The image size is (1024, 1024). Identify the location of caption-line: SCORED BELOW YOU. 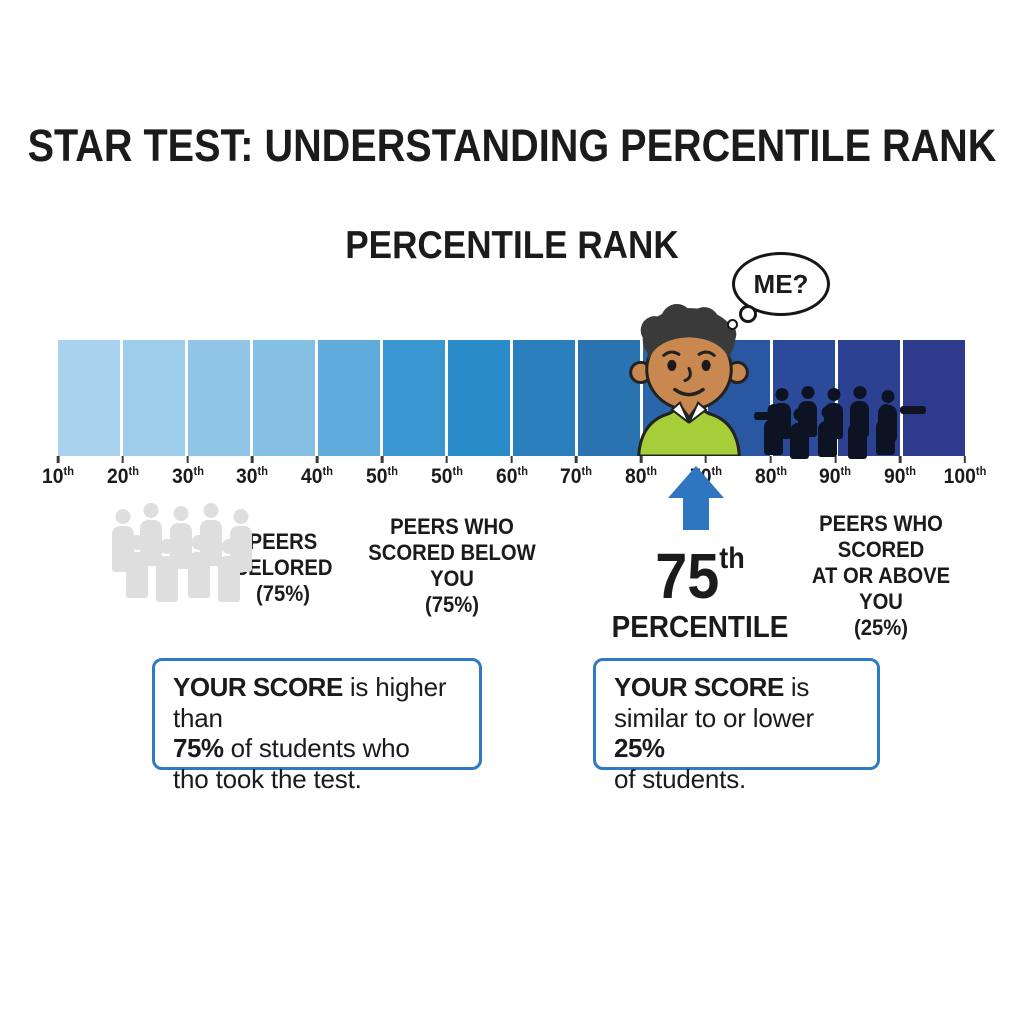
(452, 565).